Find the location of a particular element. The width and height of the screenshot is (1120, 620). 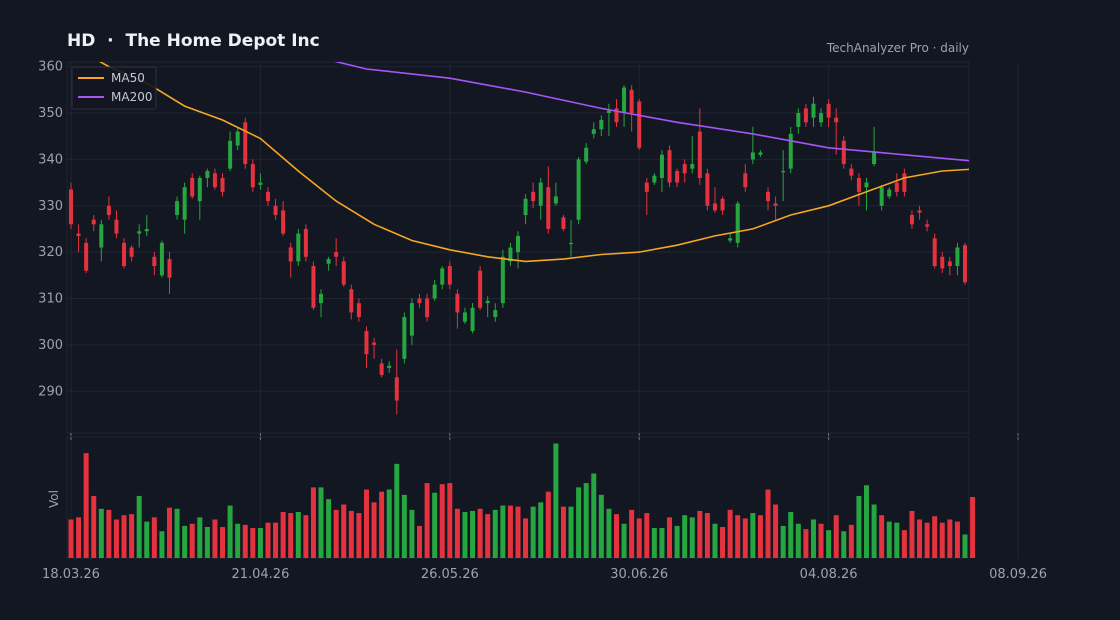

y-tick-label: 300 is located at coordinates (50, 345).